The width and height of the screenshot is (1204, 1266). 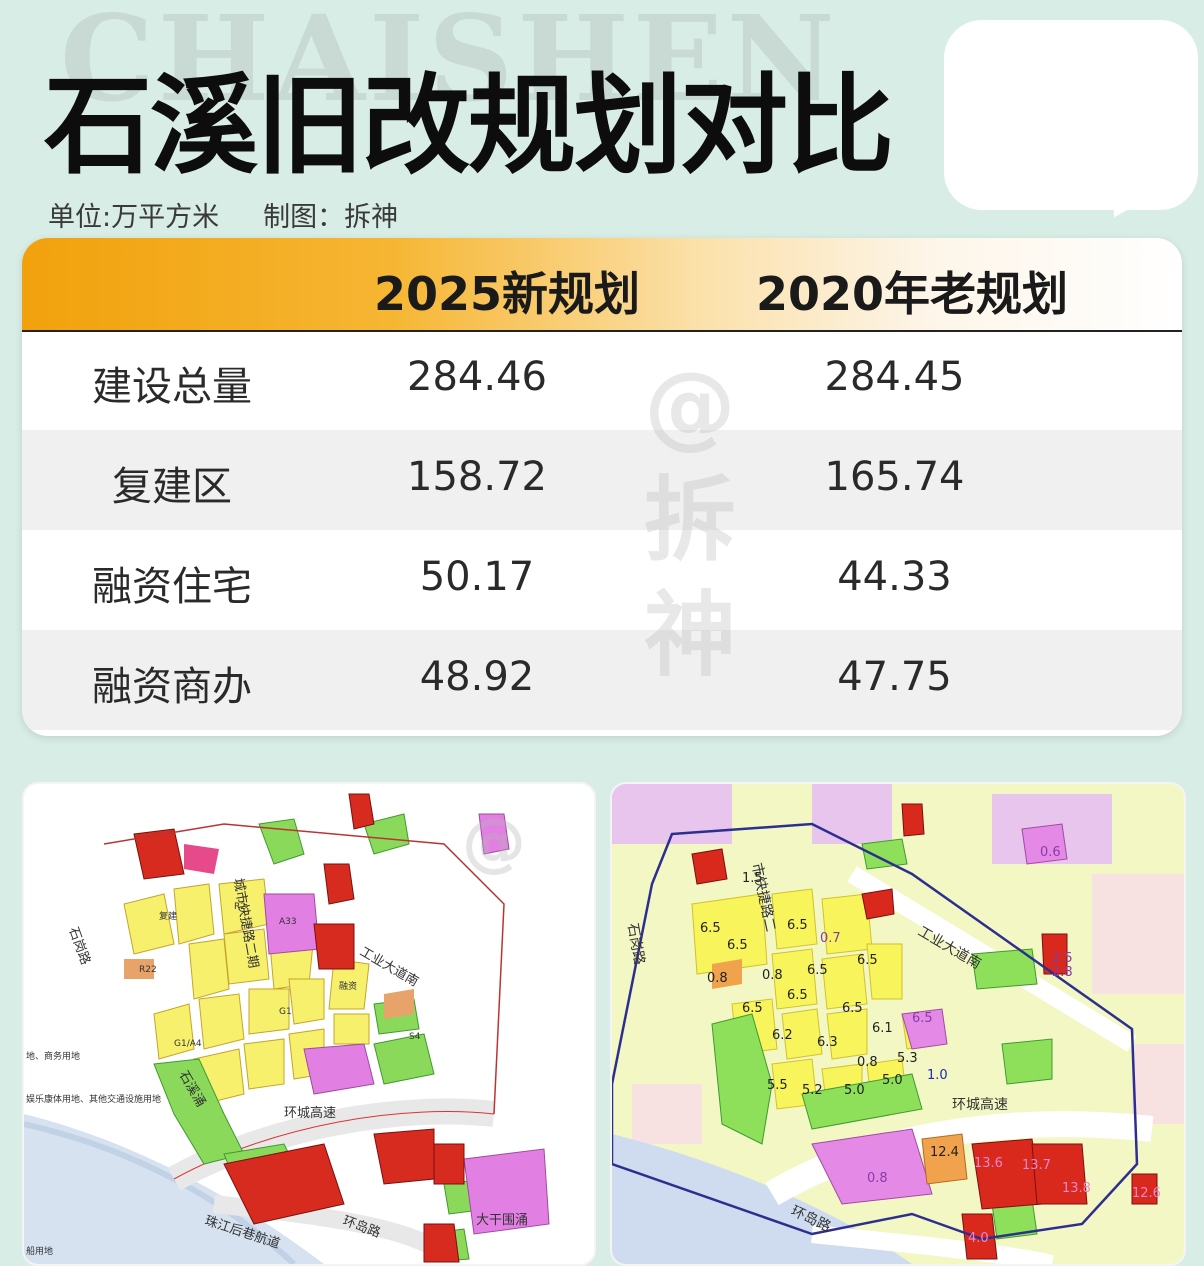 I want to click on new-value: 284.46, so click(x=477, y=377).